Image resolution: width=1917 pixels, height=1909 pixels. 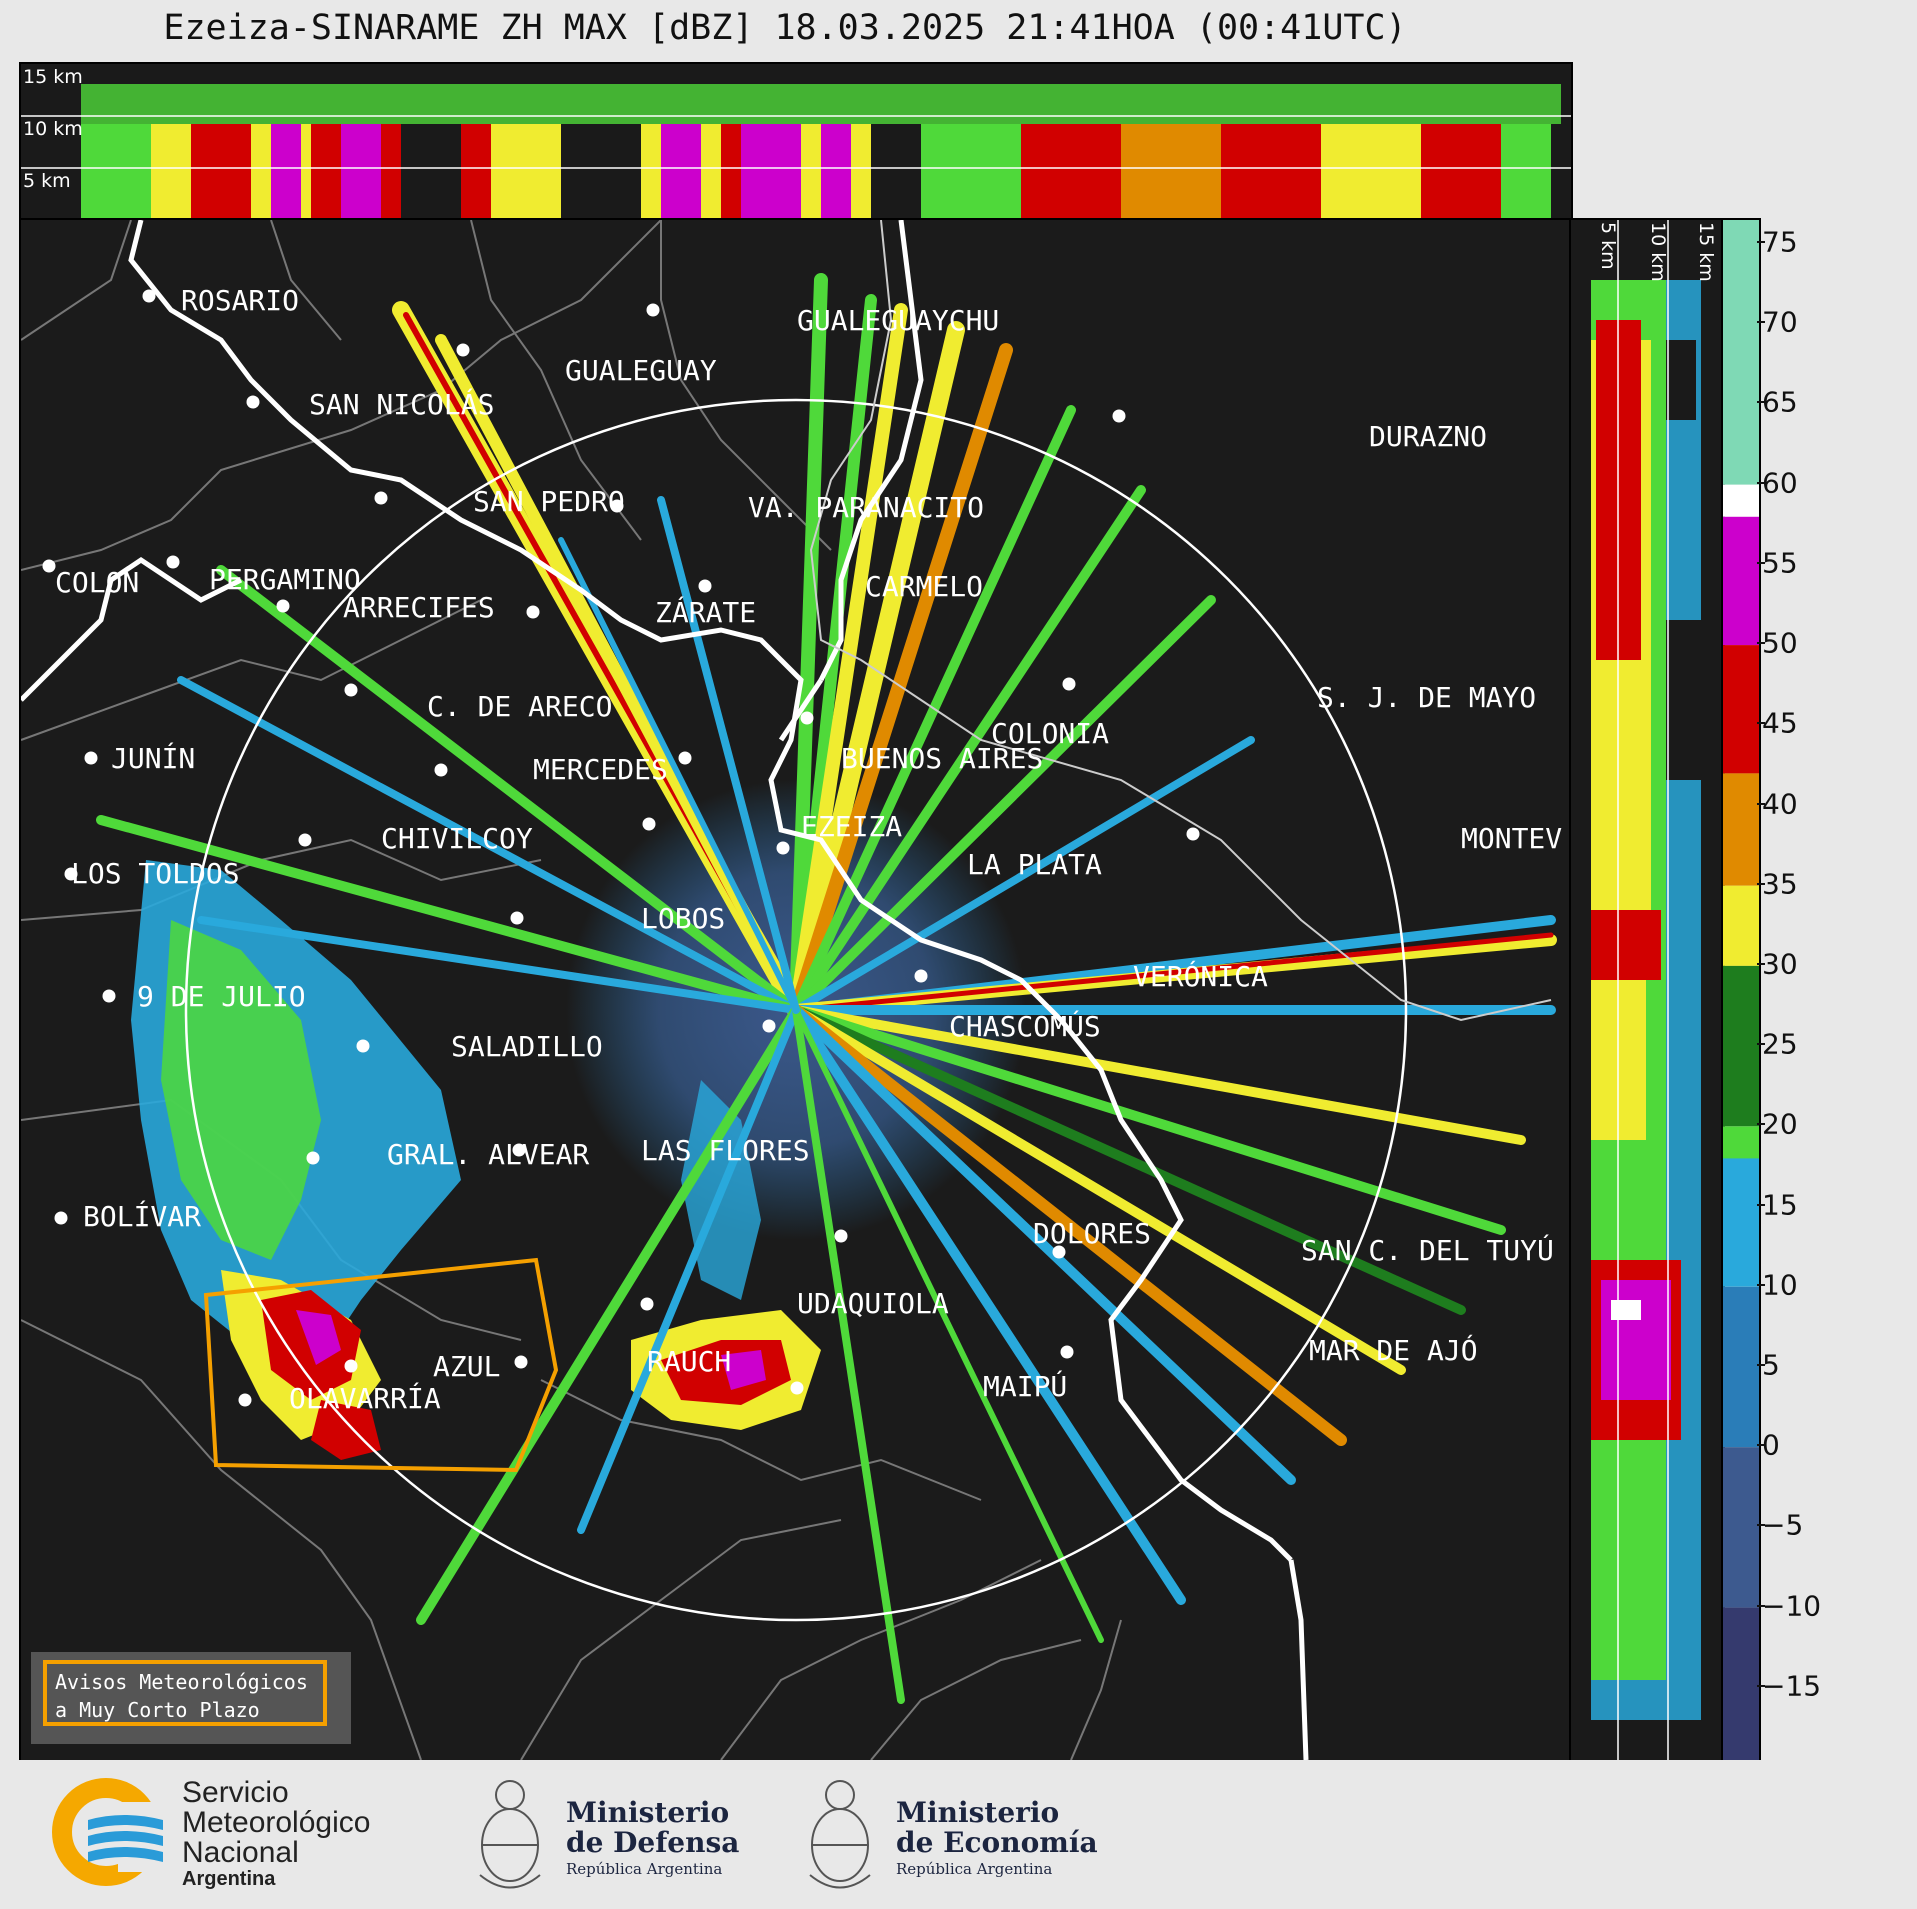 What do you see at coordinates (1780, 884) in the screenshot?
I see `colorbar-tick-label: 35` at bounding box center [1780, 884].